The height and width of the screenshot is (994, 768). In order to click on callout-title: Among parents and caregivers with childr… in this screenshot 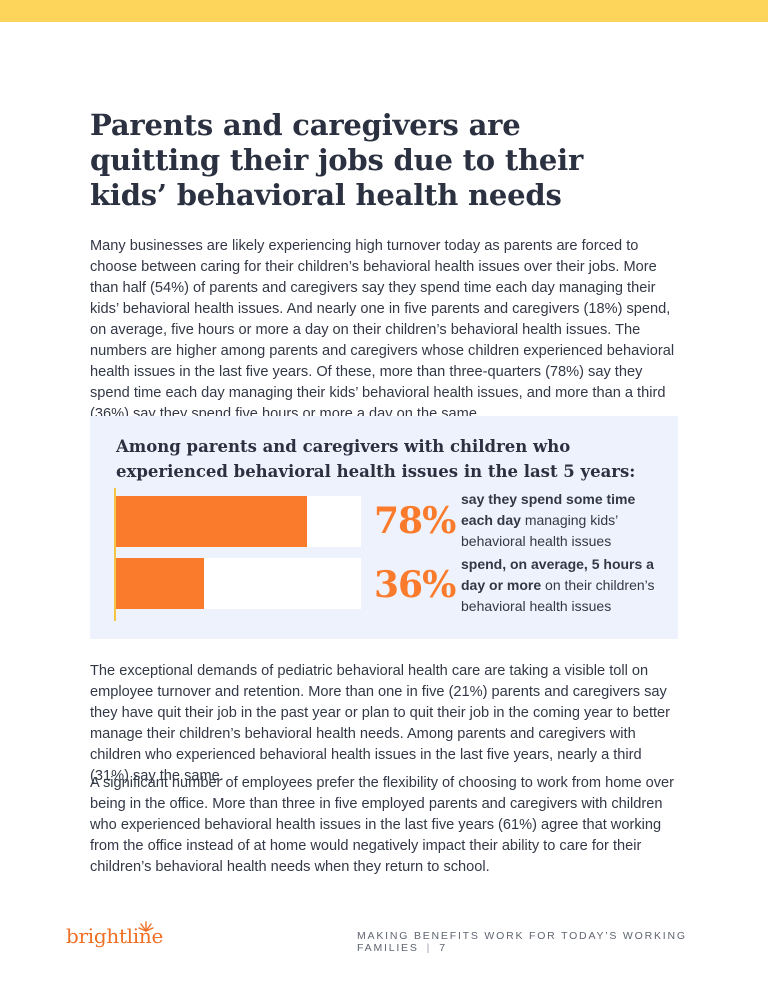, I will do `click(376, 459)`.